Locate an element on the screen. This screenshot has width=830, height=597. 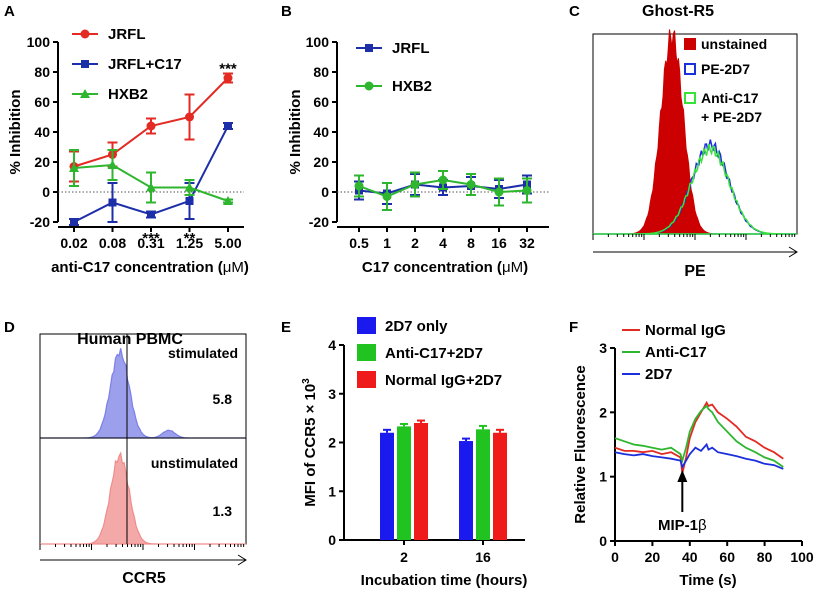
panel-a-legend-marker-jrfl-c17 is located at coordinates (85, 64).